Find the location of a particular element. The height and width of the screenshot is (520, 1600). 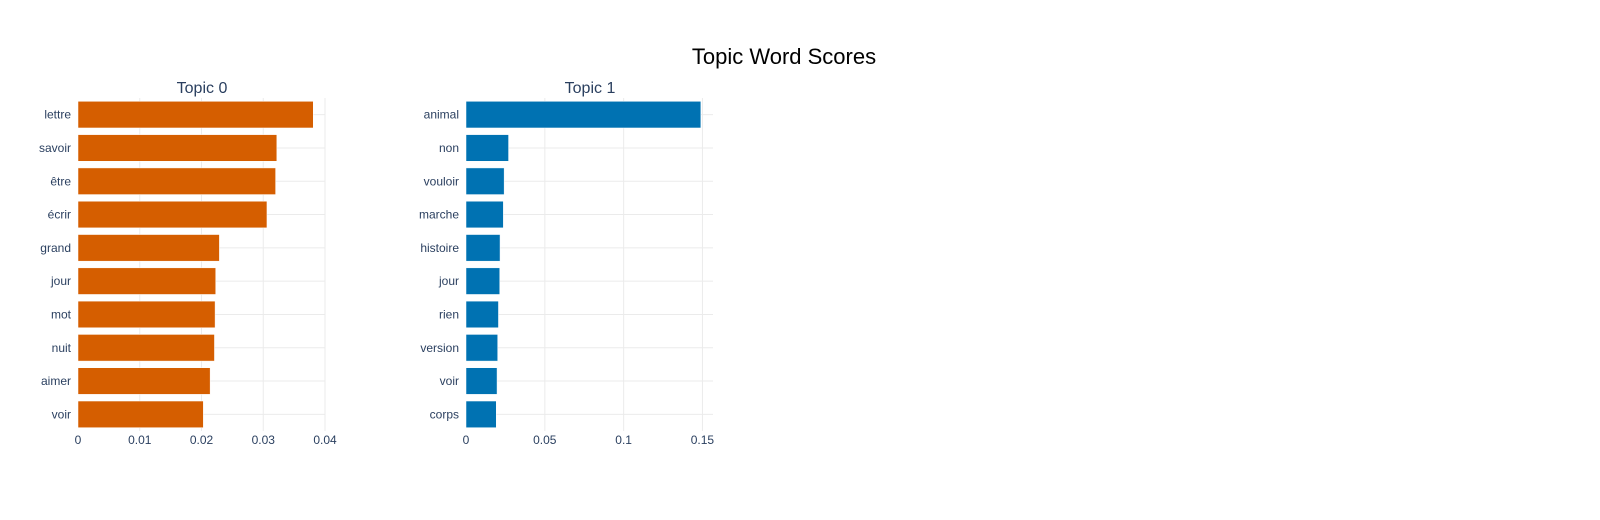

topic-1-category-label: version is located at coordinates (439, 348).